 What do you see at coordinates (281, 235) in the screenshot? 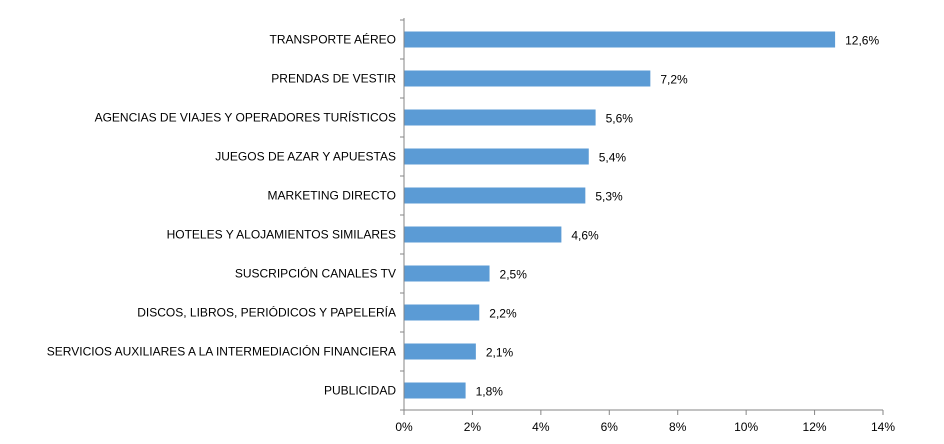
I see `category-label: HOTELES Y ALOJAMIENTOS SIMILARES` at bounding box center [281, 235].